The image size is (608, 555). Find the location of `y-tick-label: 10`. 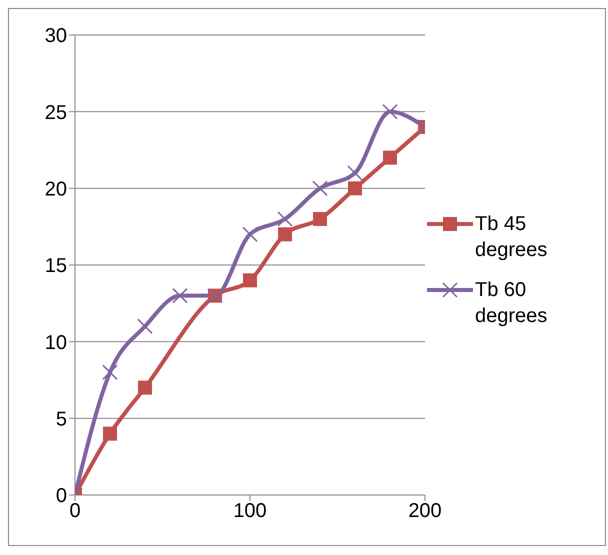

y-tick-label: 10 is located at coordinates (55, 343).